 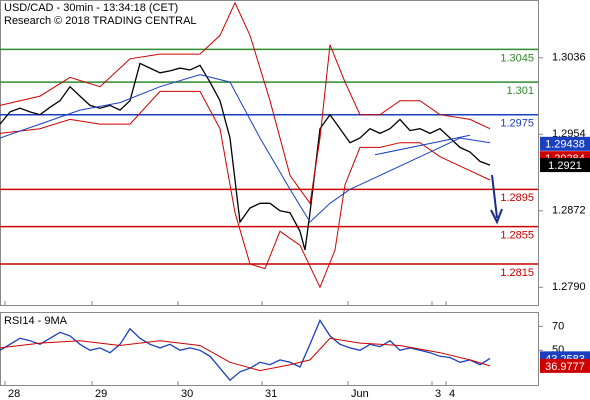 I want to click on forecast-arrow, so click(x=496, y=199).